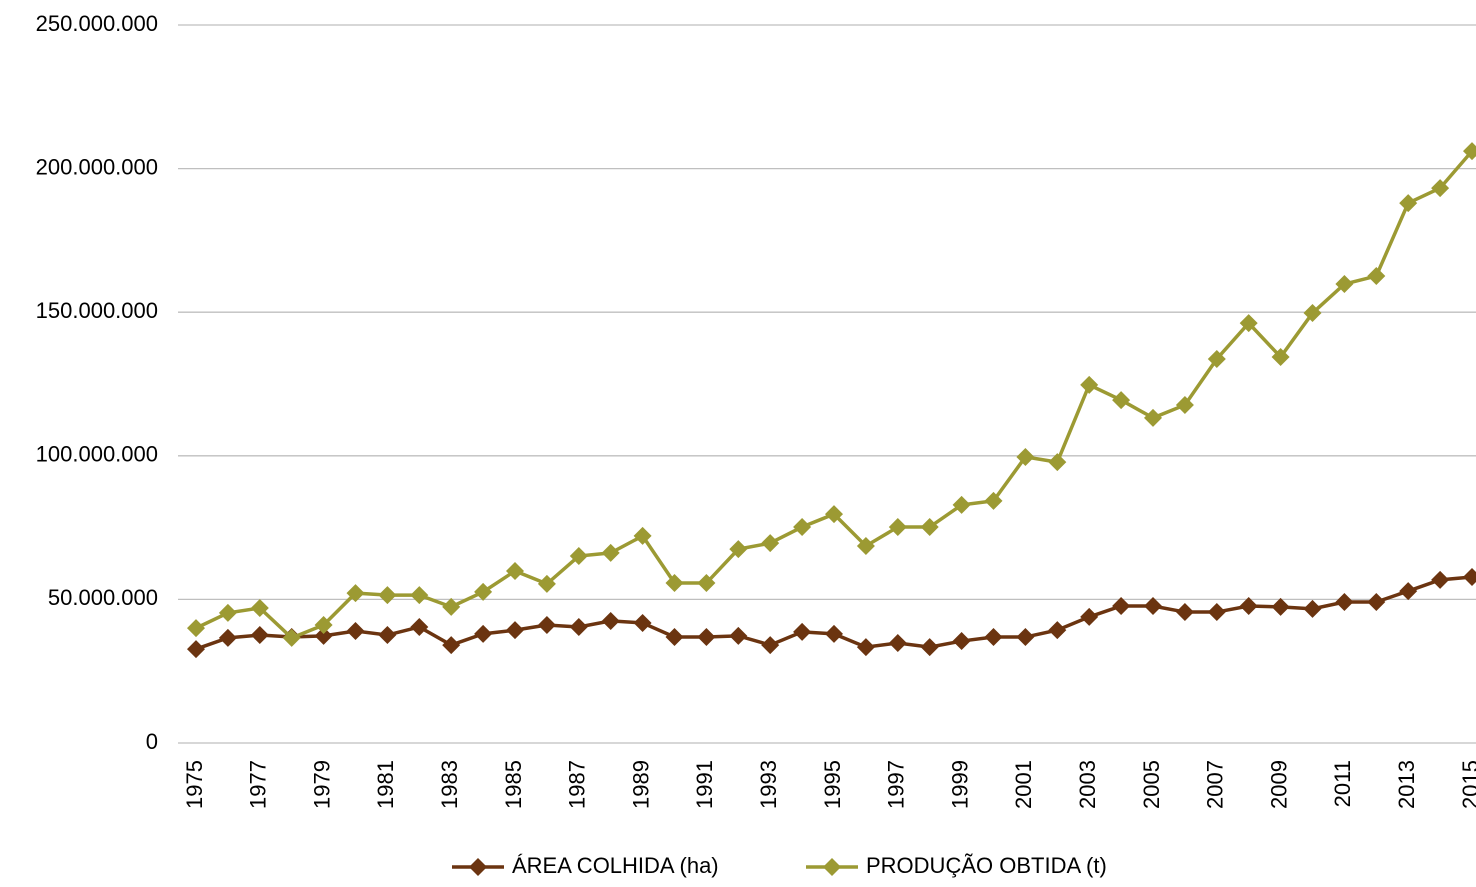 This screenshot has height=887, width=1476. Describe the element at coordinates (1278, 784) in the screenshot. I see `x-tick-label: 2009` at that location.